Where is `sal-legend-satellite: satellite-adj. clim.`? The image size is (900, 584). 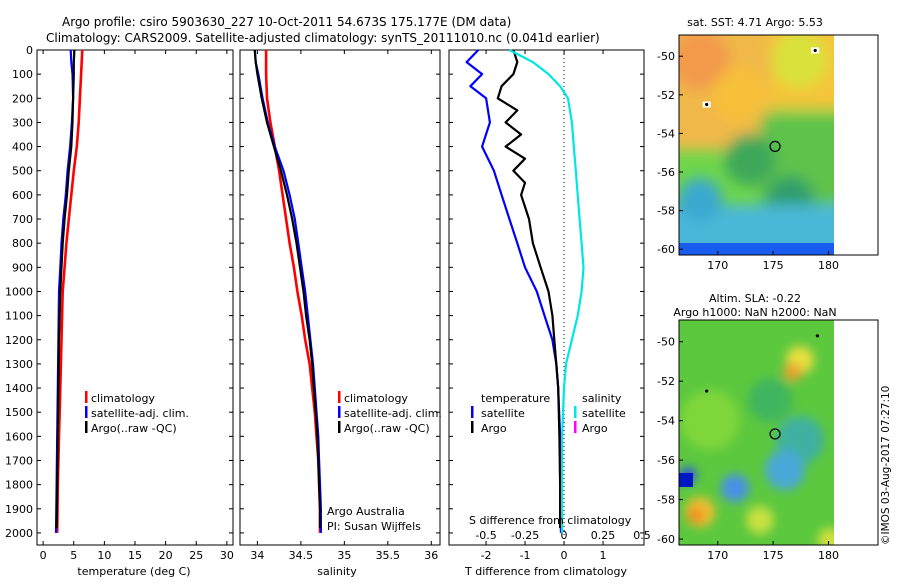 sal-legend-satellite: satellite-adj. clim. is located at coordinates (393, 413).